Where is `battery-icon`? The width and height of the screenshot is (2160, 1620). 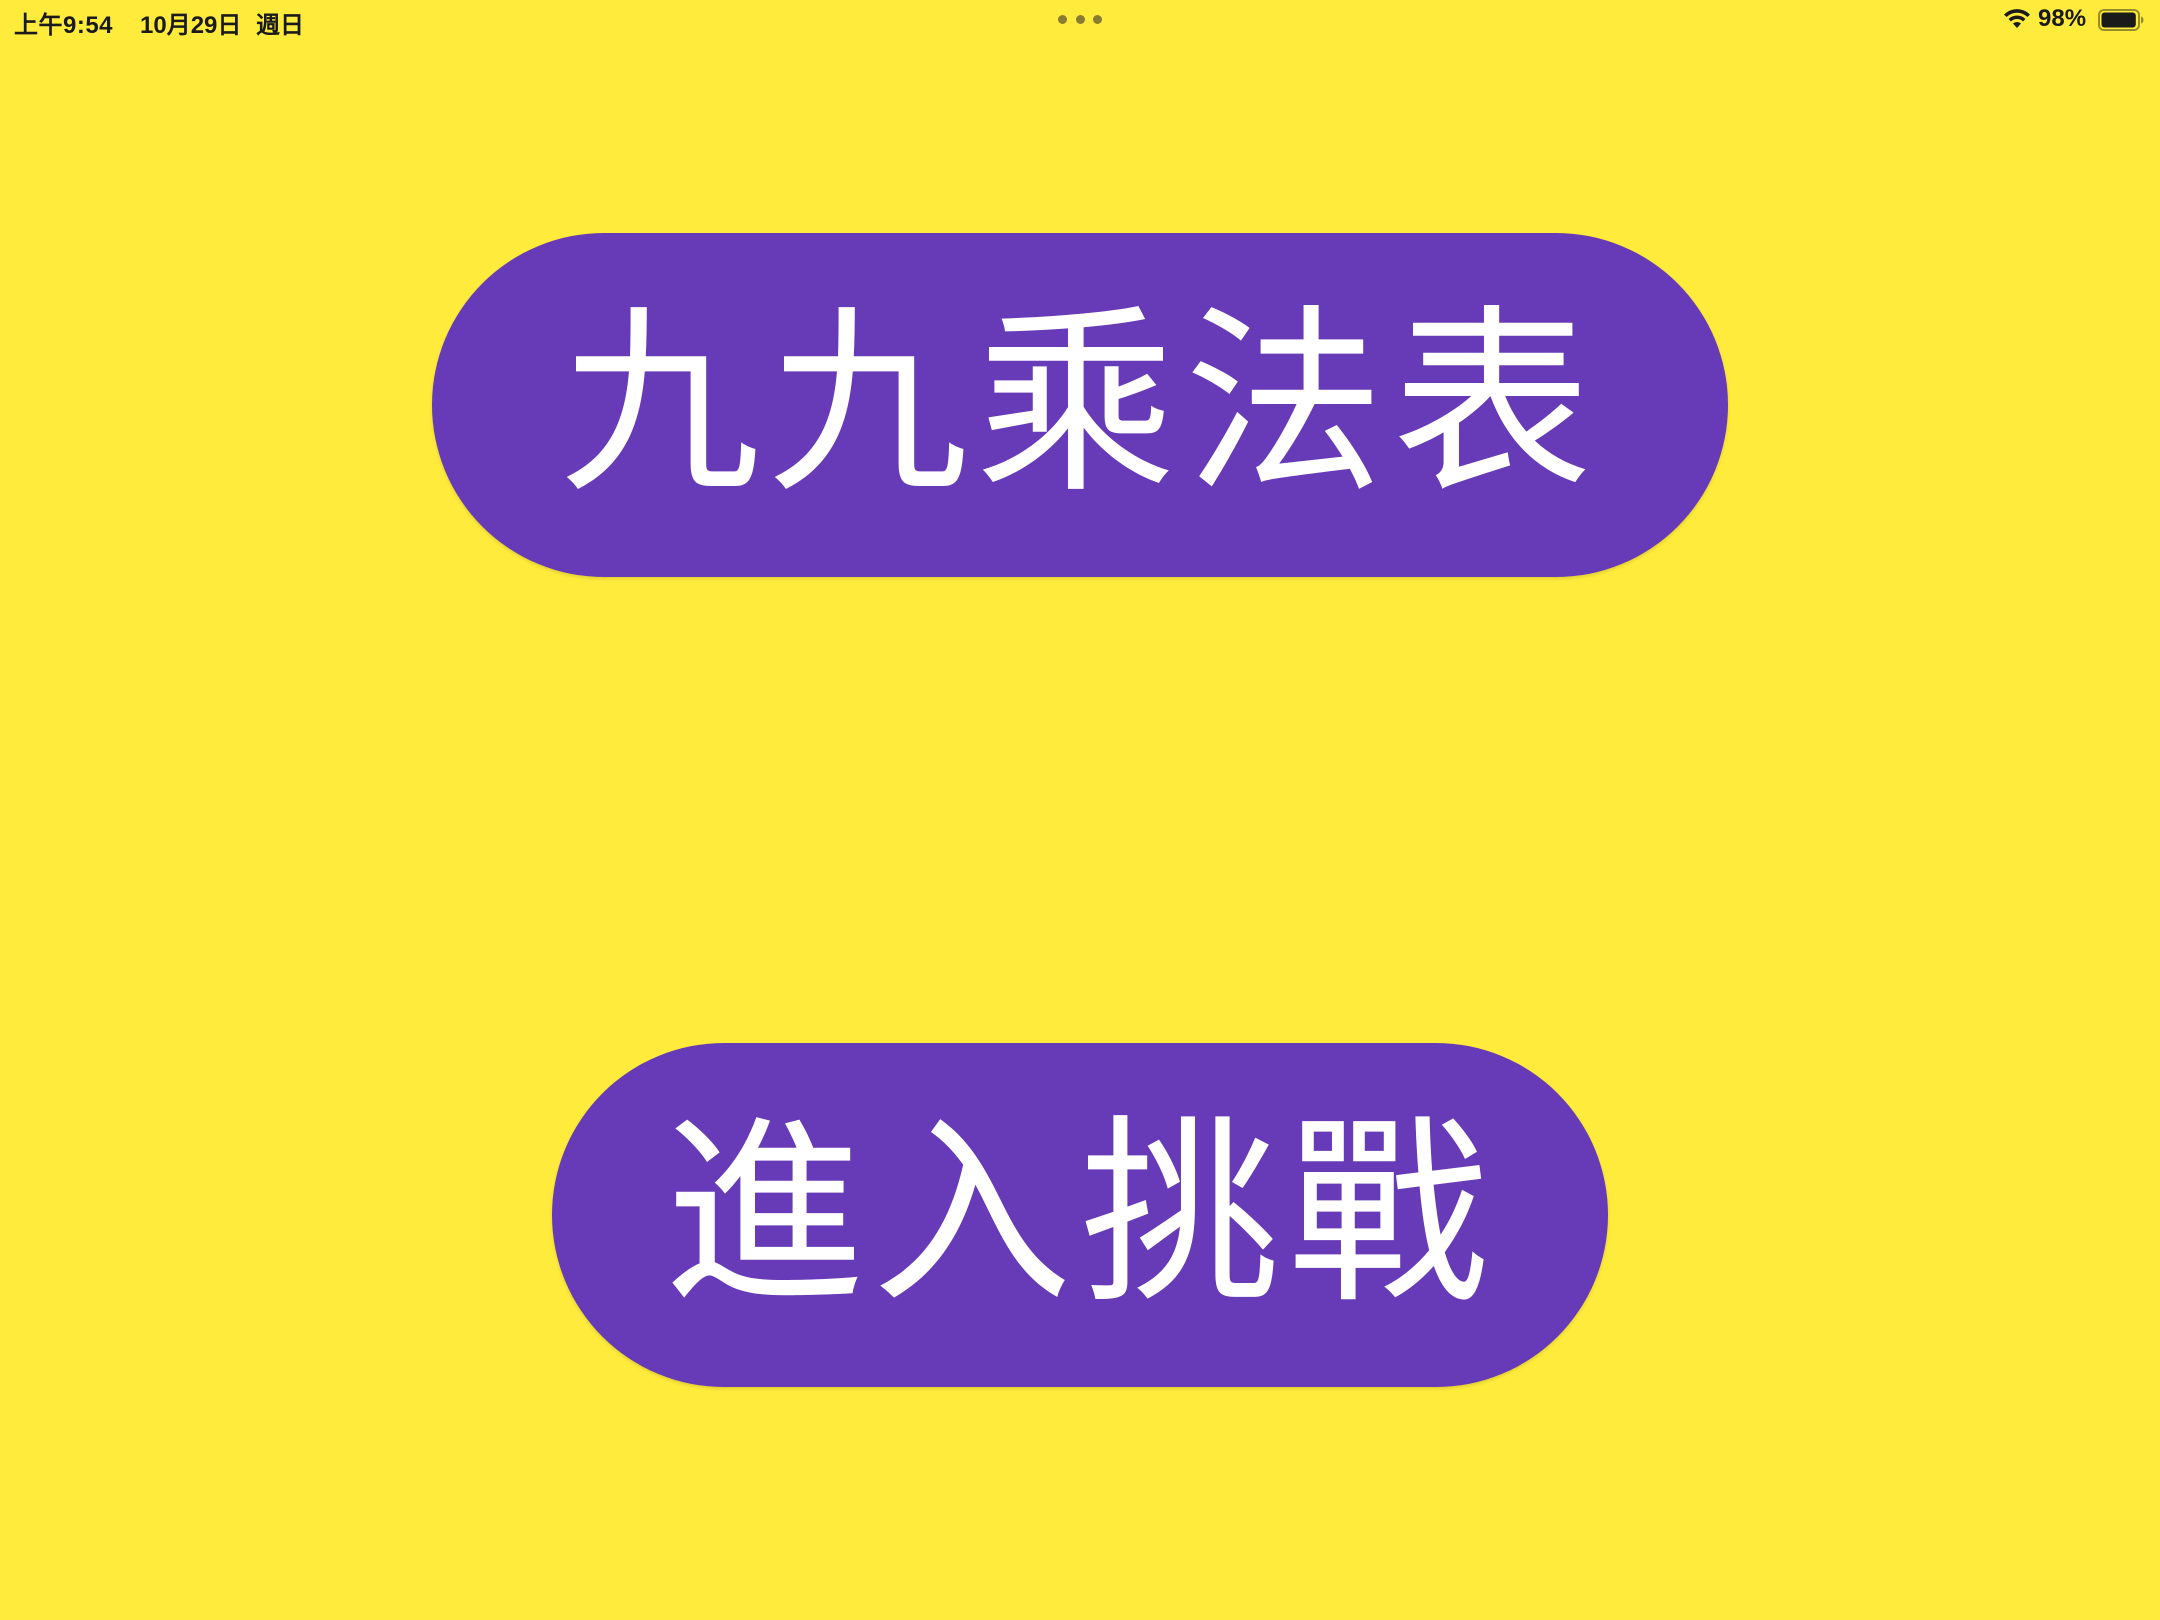 battery-icon is located at coordinates (2121, 20).